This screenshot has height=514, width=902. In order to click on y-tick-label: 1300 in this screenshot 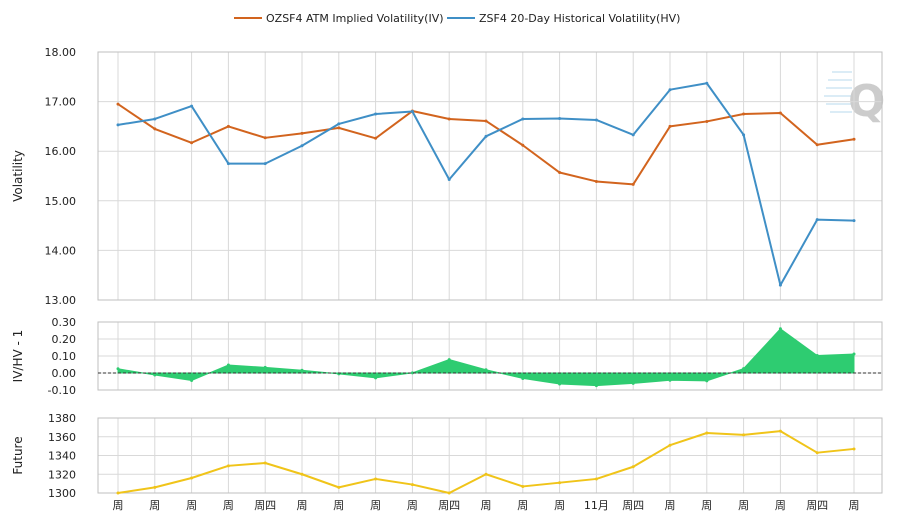, I will do `click(62, 493)`.